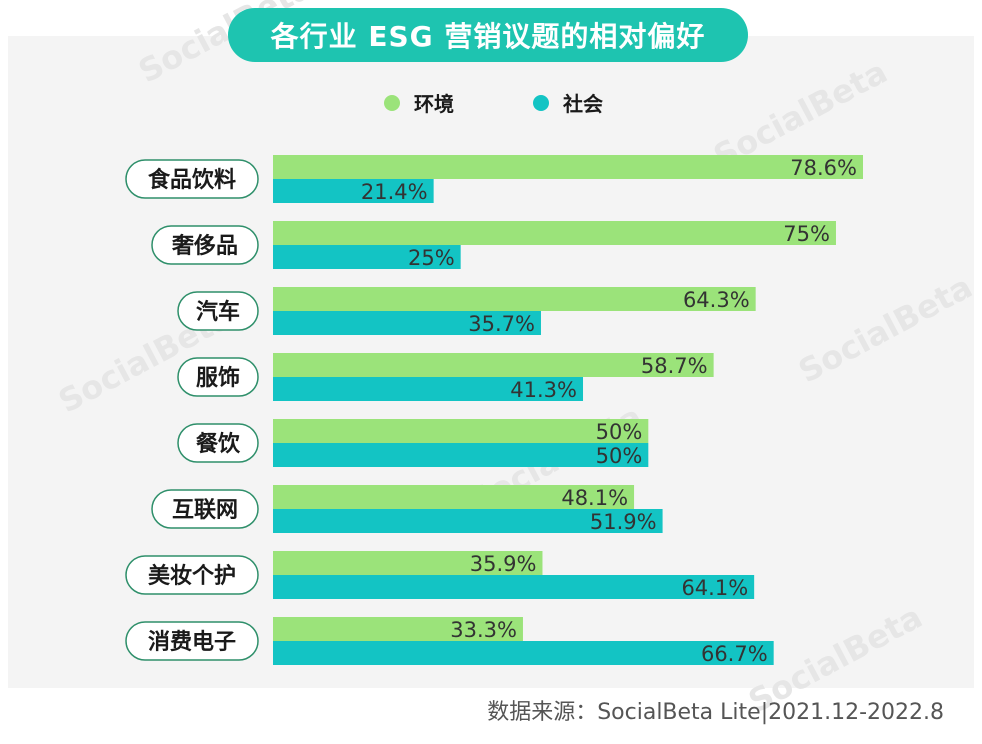 Image resolution: width=982 pixels, height=744 pixels. Describe the element at coordinates (541, 102) in the screenshot. I see `legend-swatch-society` at that location.